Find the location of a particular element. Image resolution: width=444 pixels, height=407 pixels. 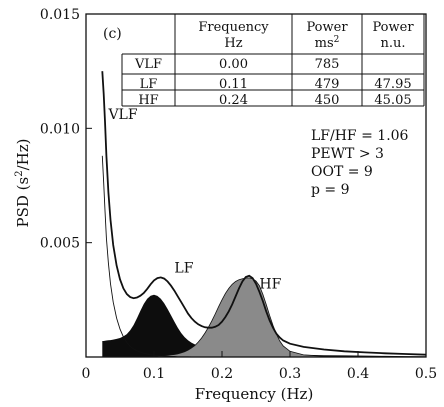

curve-label-lf: LF is located at coordinates (183, 268).